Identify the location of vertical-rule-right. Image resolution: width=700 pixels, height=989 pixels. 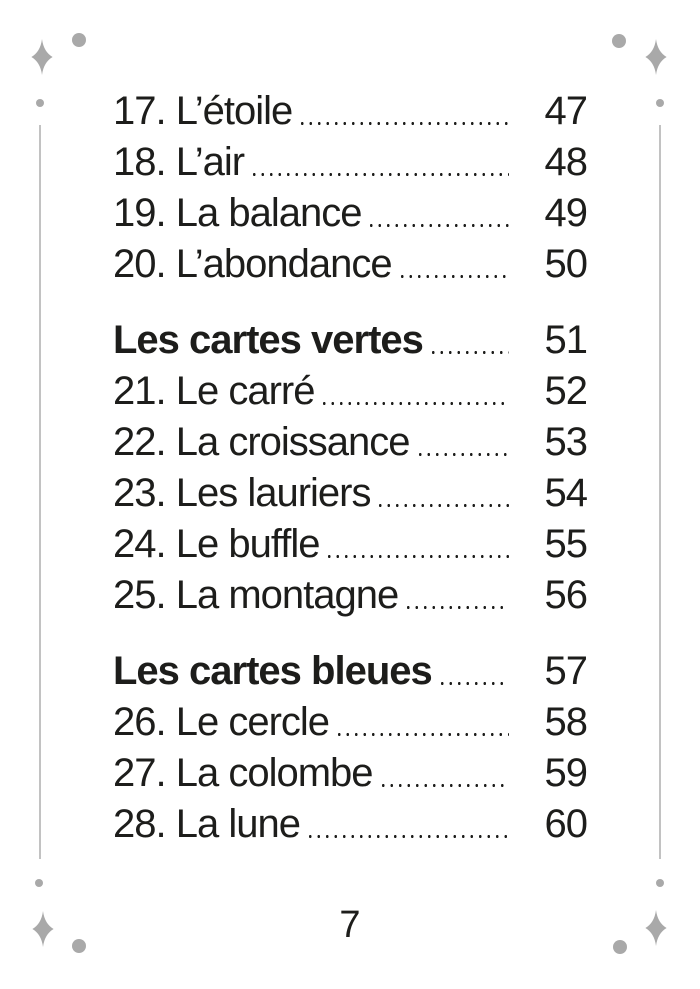
(660, 492).